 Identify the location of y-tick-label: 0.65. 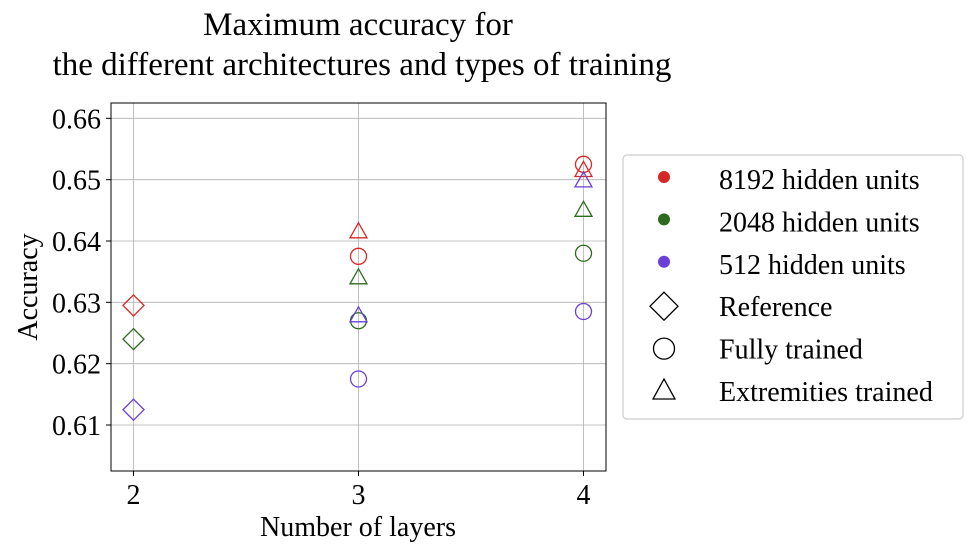
(76, 181).